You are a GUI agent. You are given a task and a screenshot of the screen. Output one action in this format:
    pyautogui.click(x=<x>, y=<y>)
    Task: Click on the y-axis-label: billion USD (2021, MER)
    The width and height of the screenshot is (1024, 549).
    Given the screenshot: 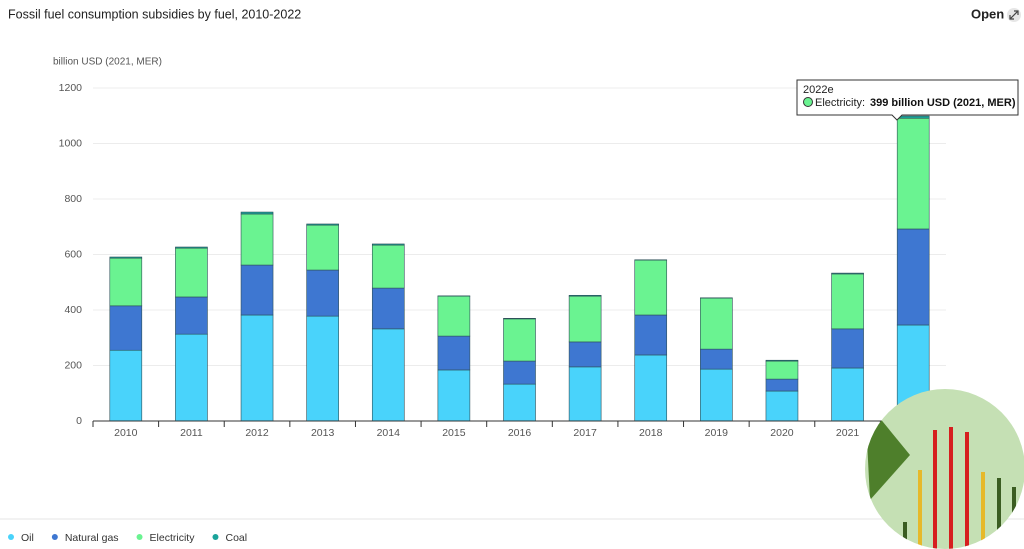 What is the action you would take?
    pyautogui.click(x=107, y=62)
    